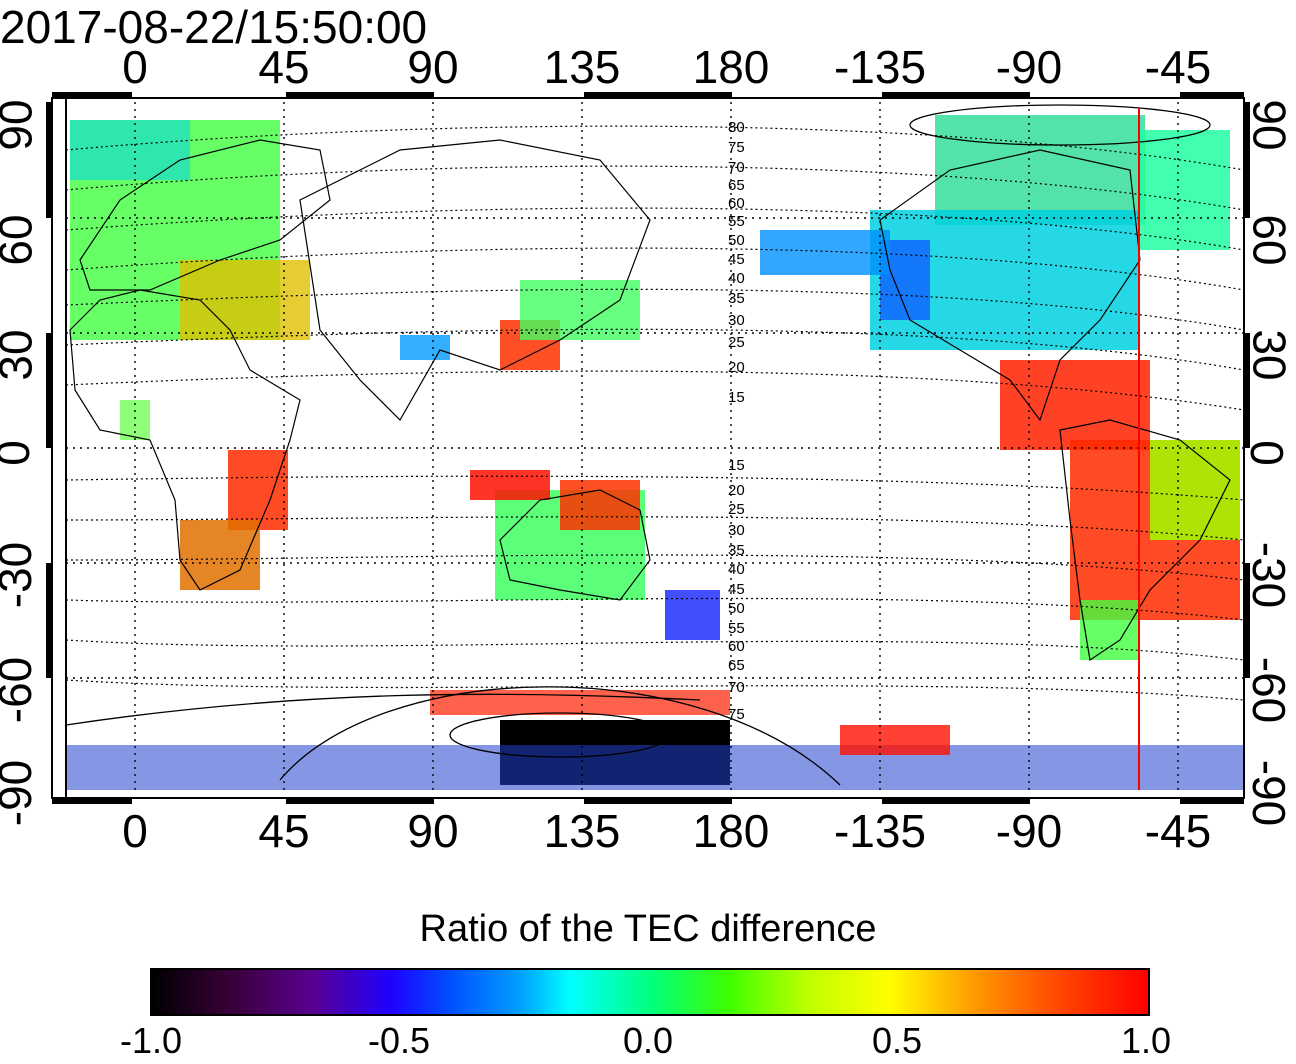  What do you see at coordinates (1029, 67) in the screenshot?
I see `top-lon-tick: -90` at bounding box center [1029, 67].